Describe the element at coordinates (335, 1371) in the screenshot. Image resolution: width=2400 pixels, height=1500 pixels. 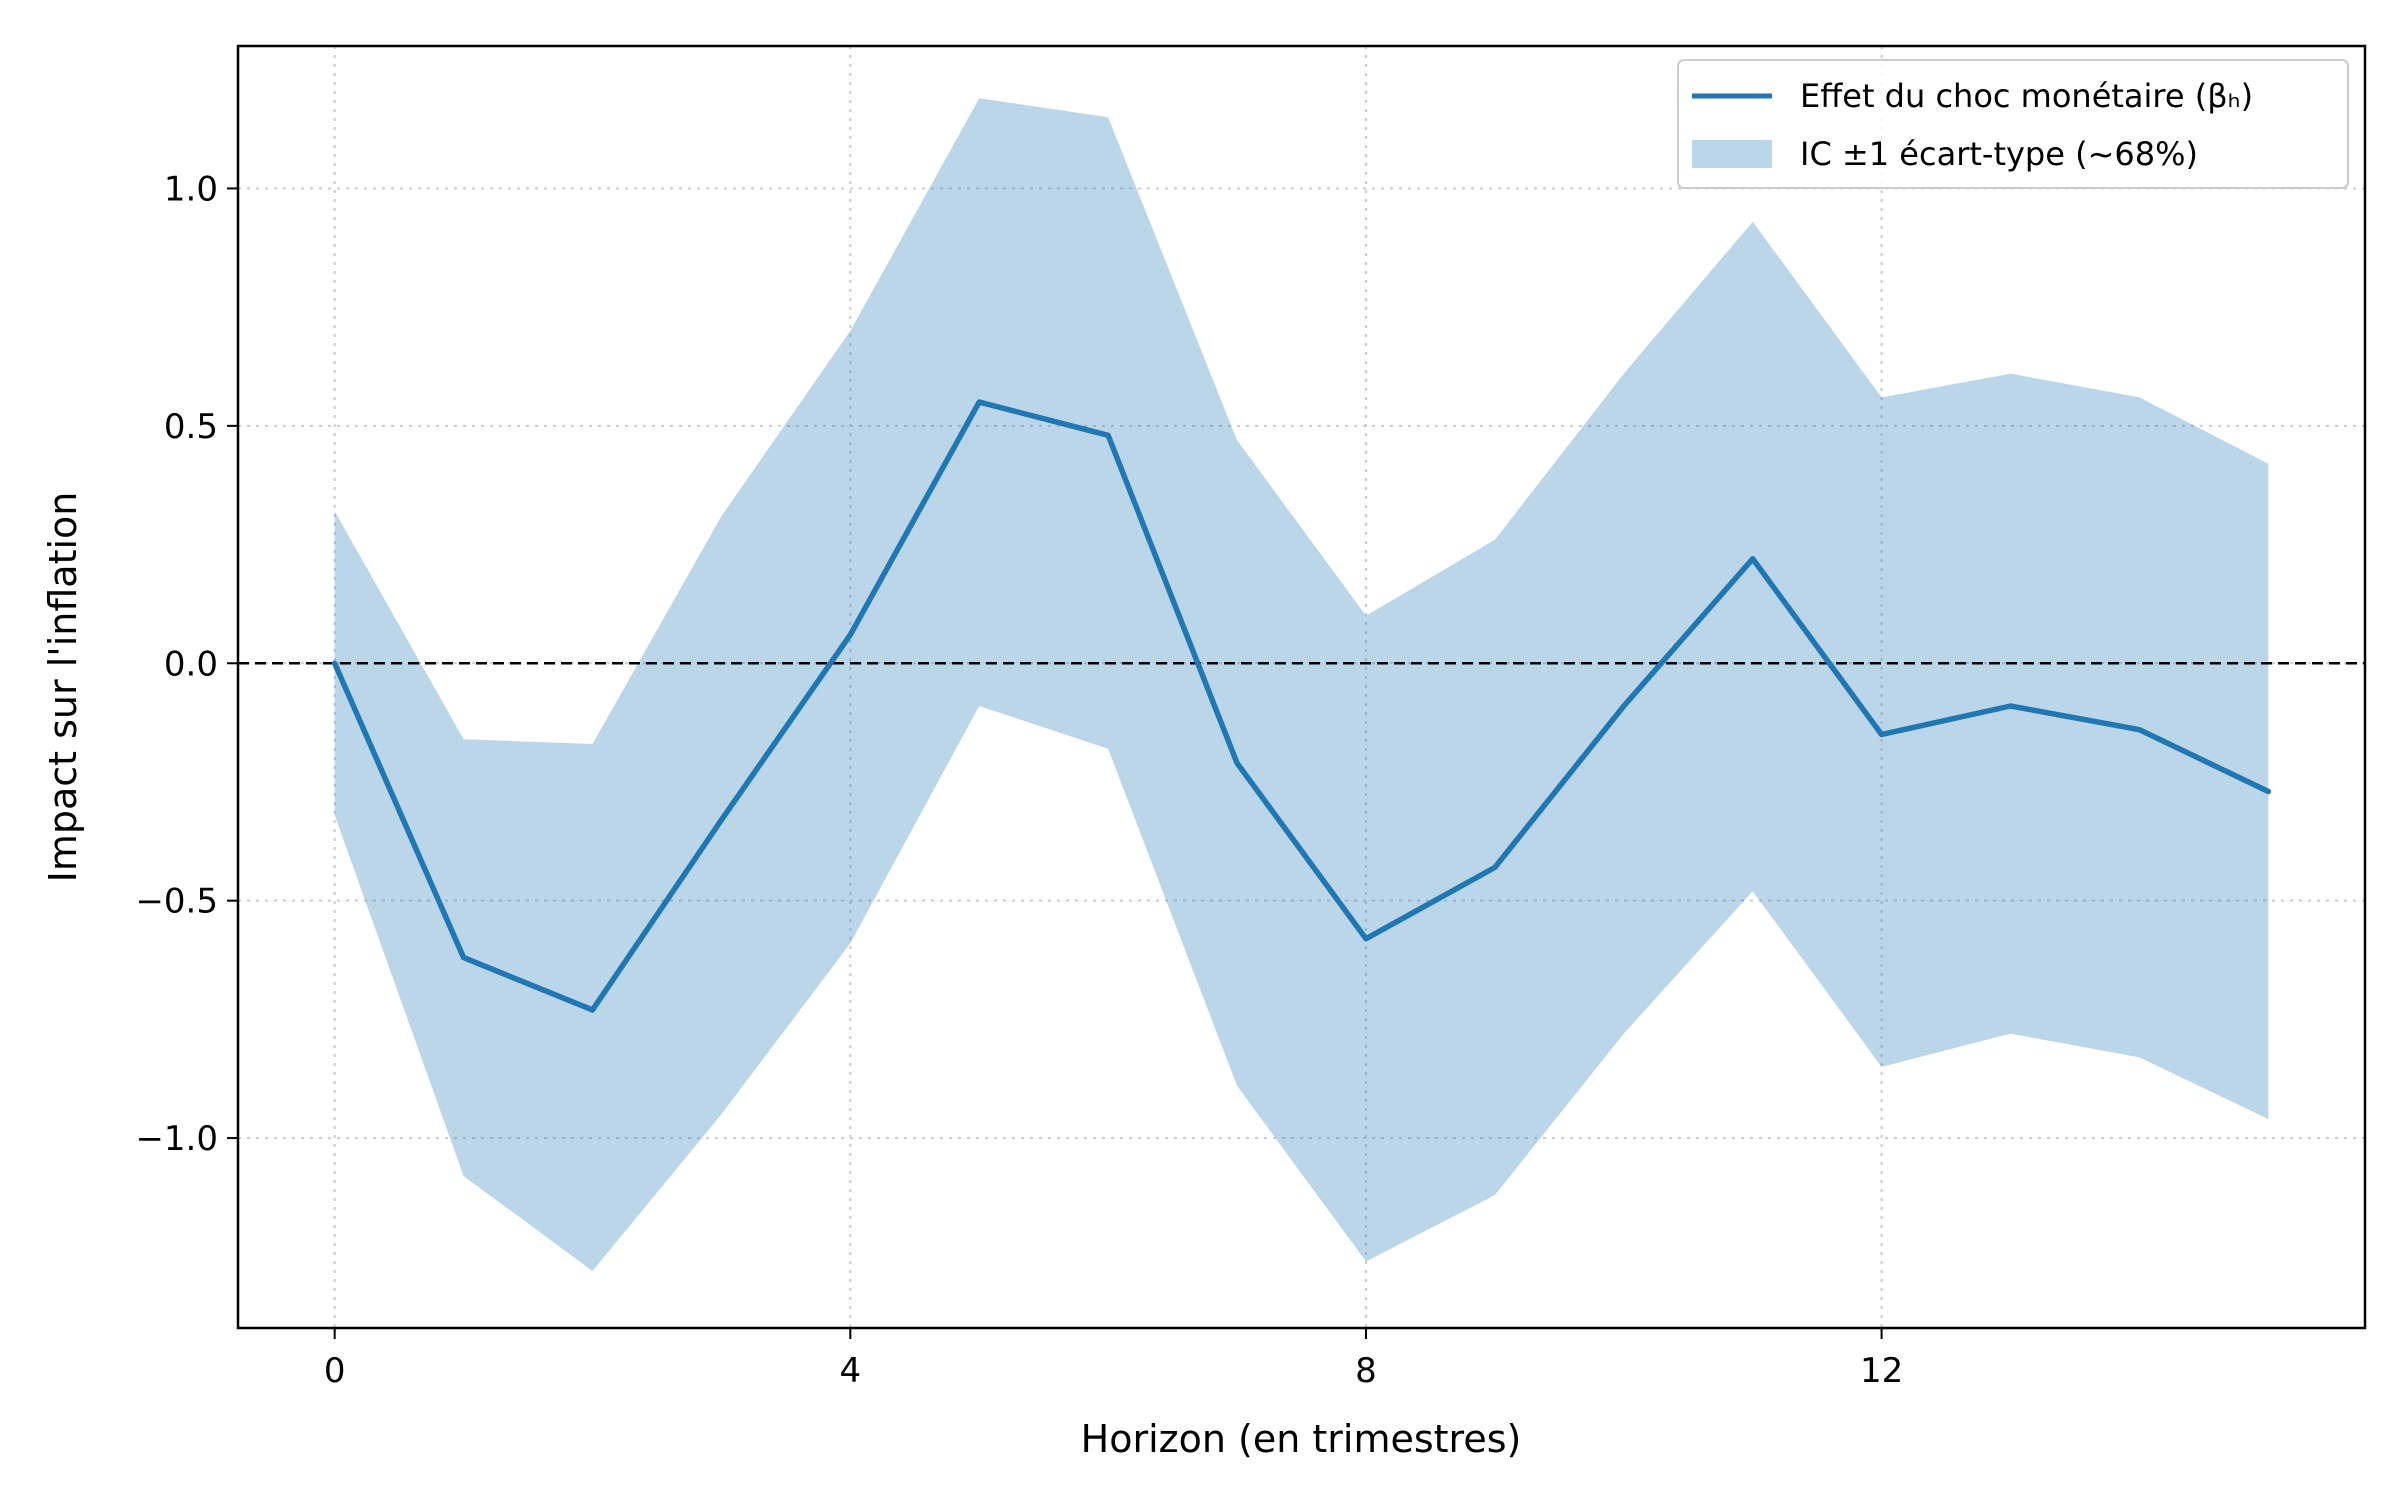
I see `x-tick-label: 0` at that location.